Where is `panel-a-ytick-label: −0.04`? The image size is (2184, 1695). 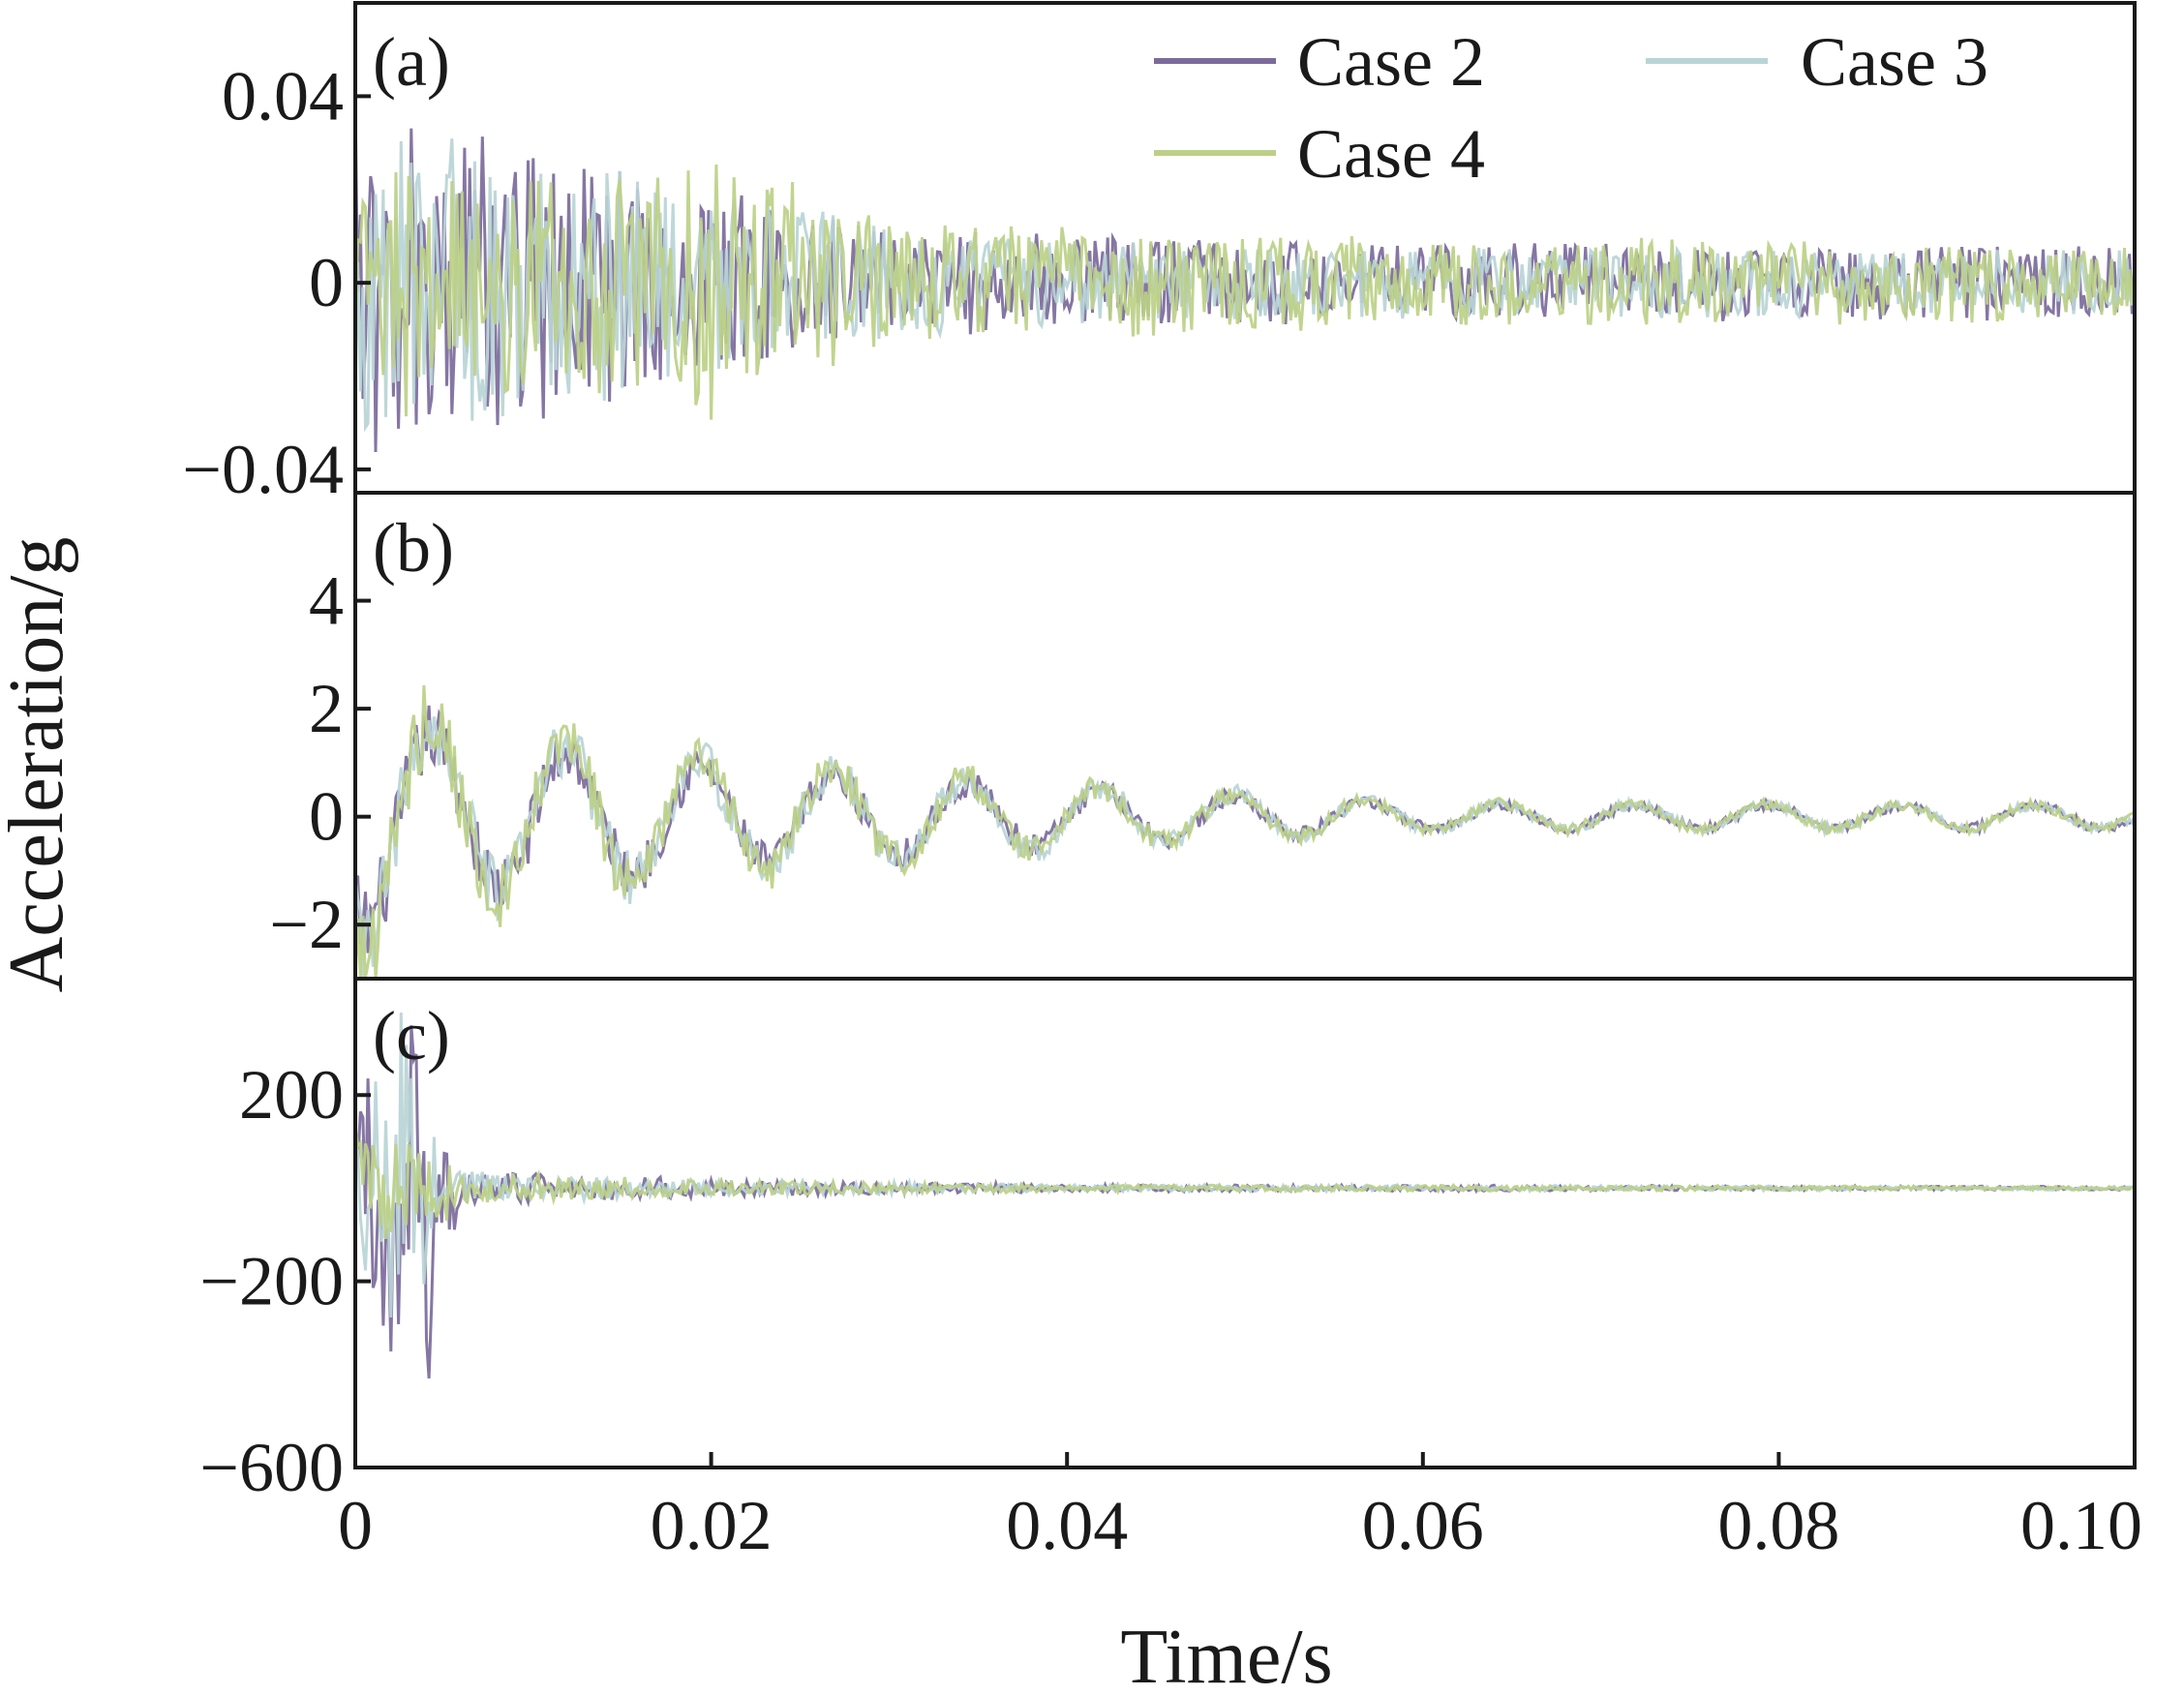 panel-a-ytick-label: −0.04 is located at coordinates (263, 470).